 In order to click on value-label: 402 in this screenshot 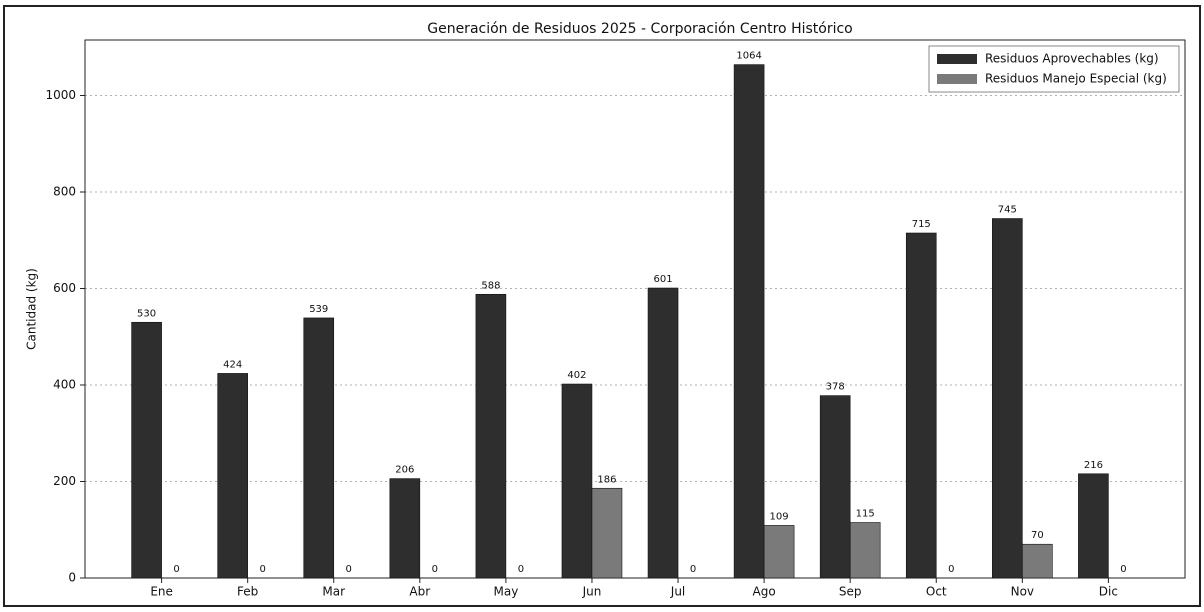, I will do `click(576, 375)`.